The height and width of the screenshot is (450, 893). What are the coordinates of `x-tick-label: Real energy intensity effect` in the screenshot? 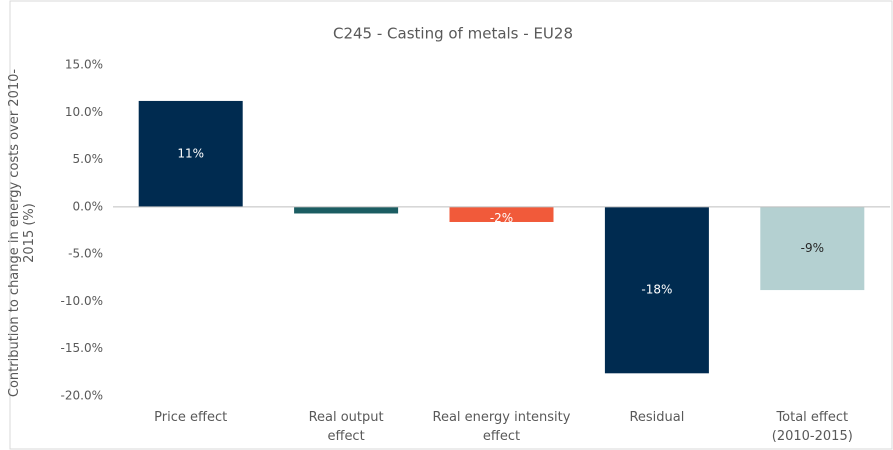 It's located at (501, 427).